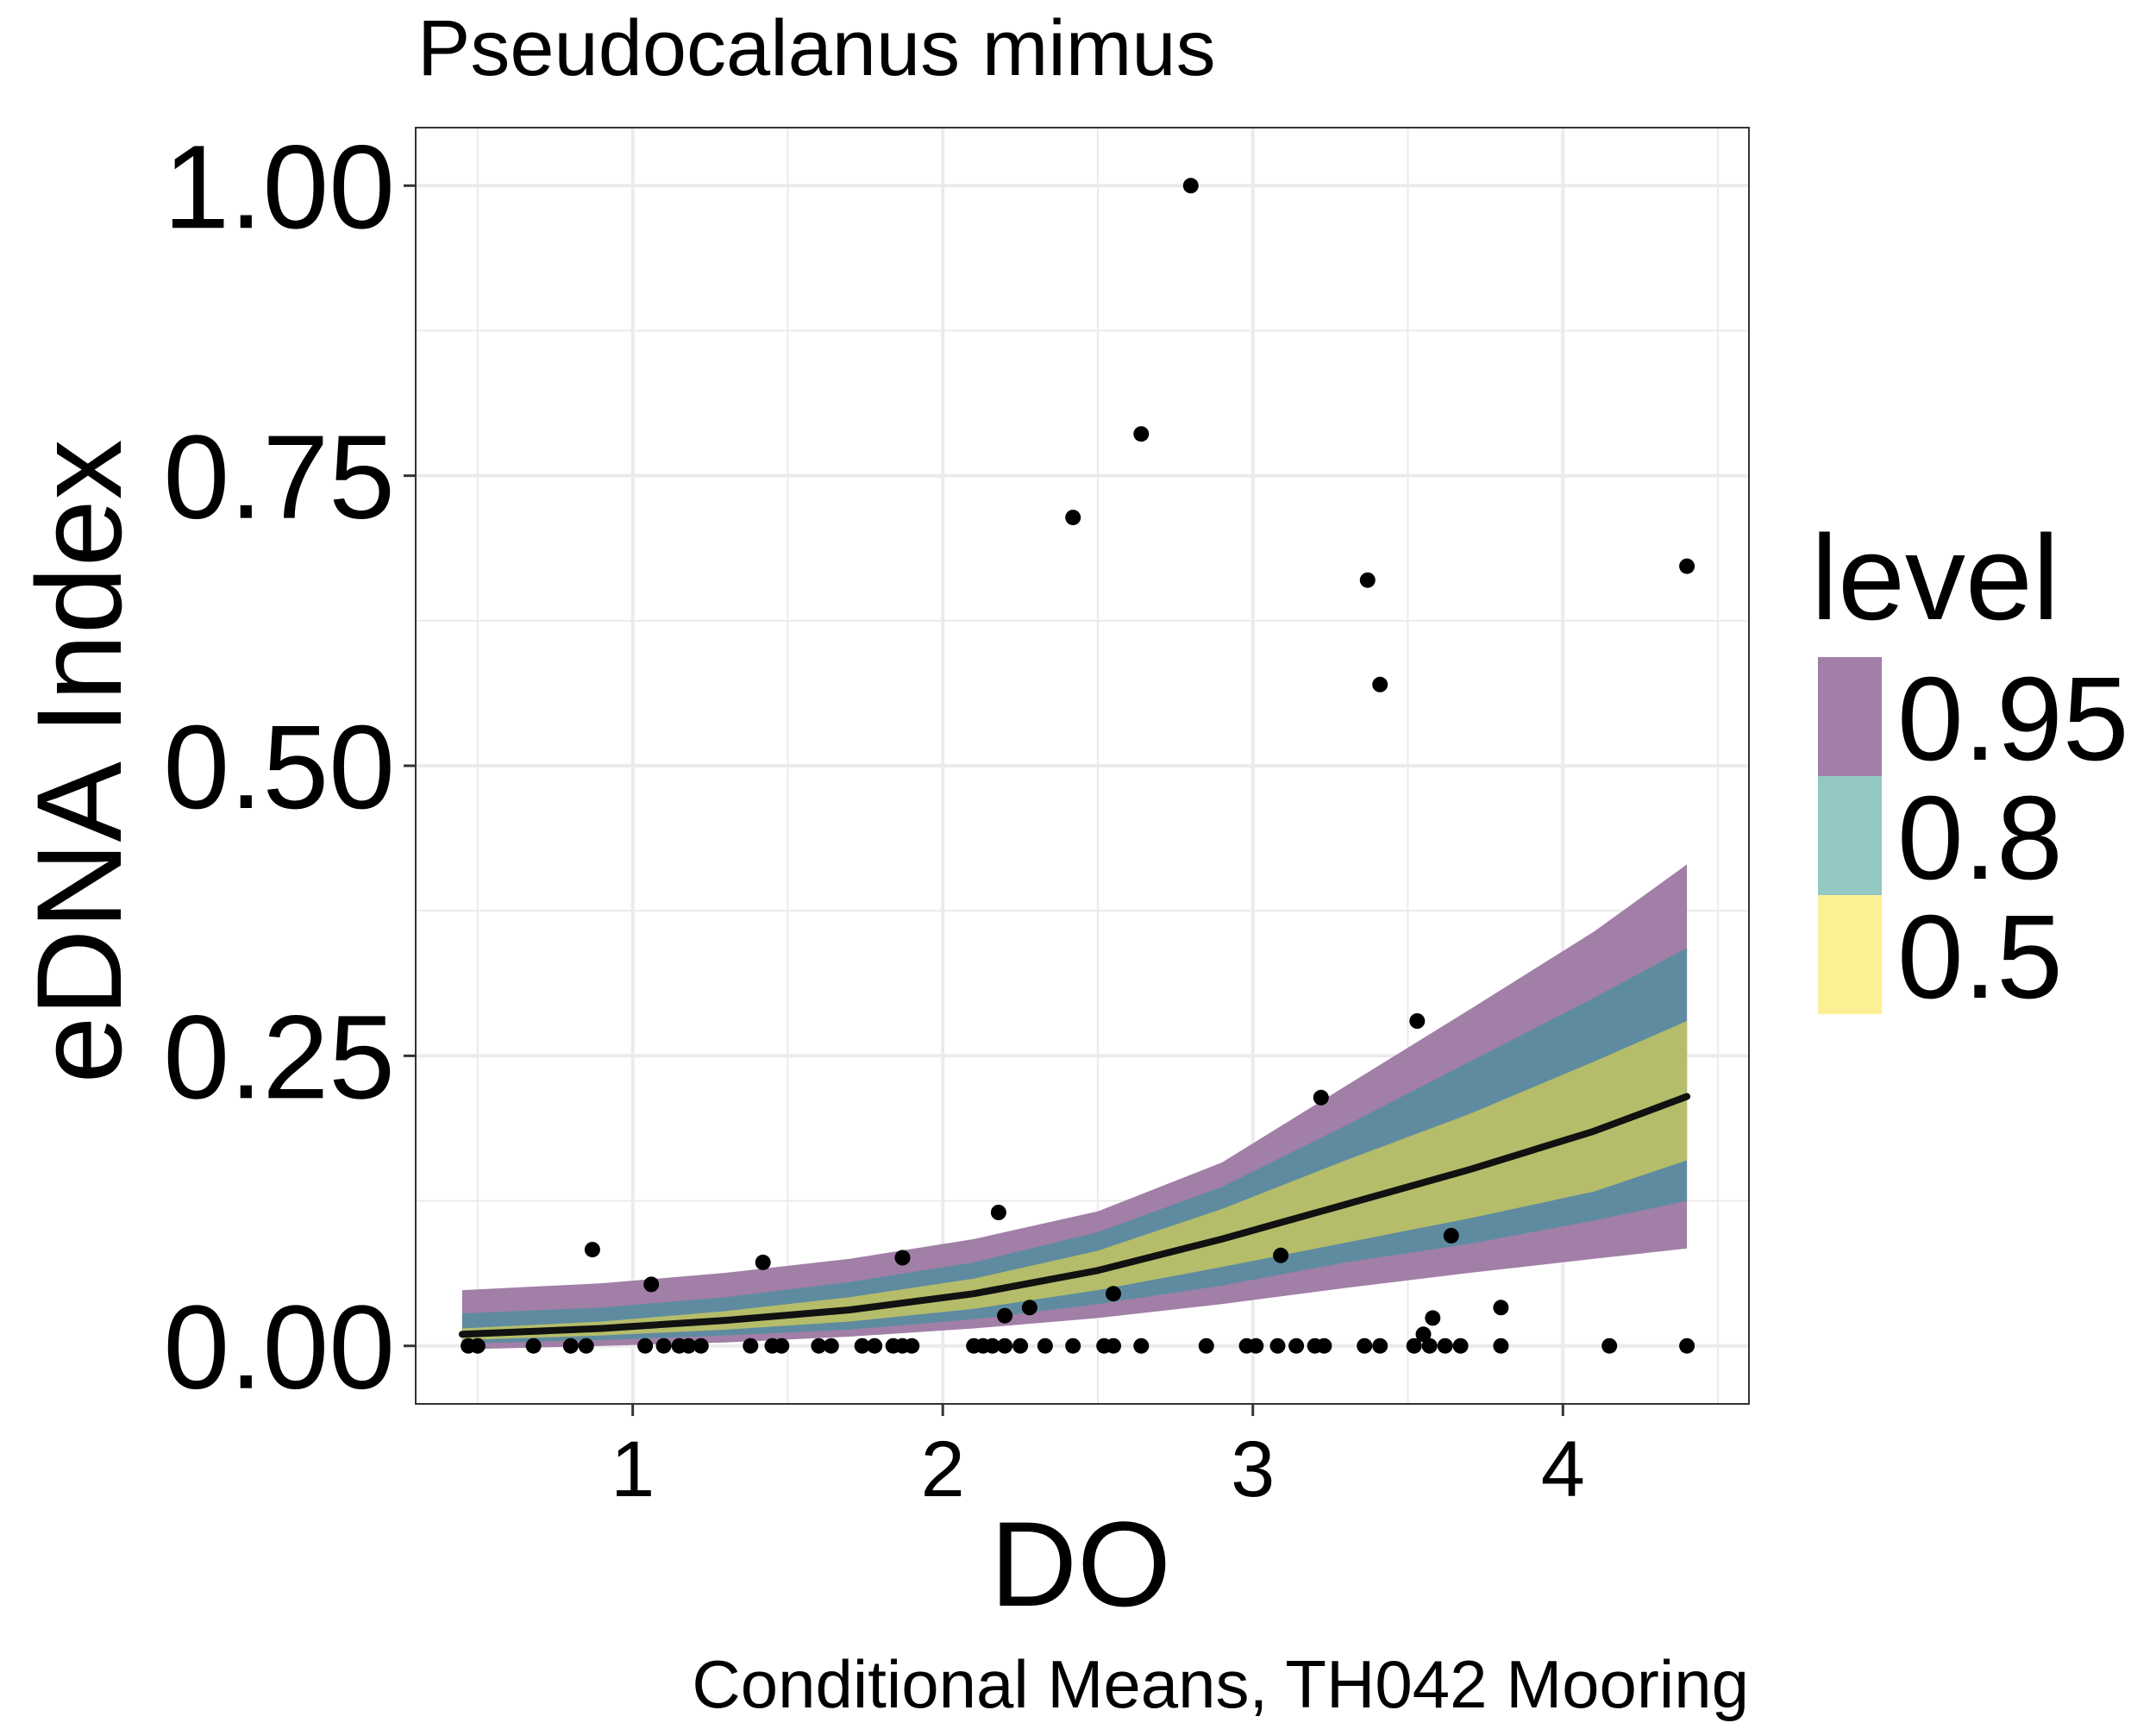  I want to click on chart-title: Pseudocalanus mimus, so click(816, 48).